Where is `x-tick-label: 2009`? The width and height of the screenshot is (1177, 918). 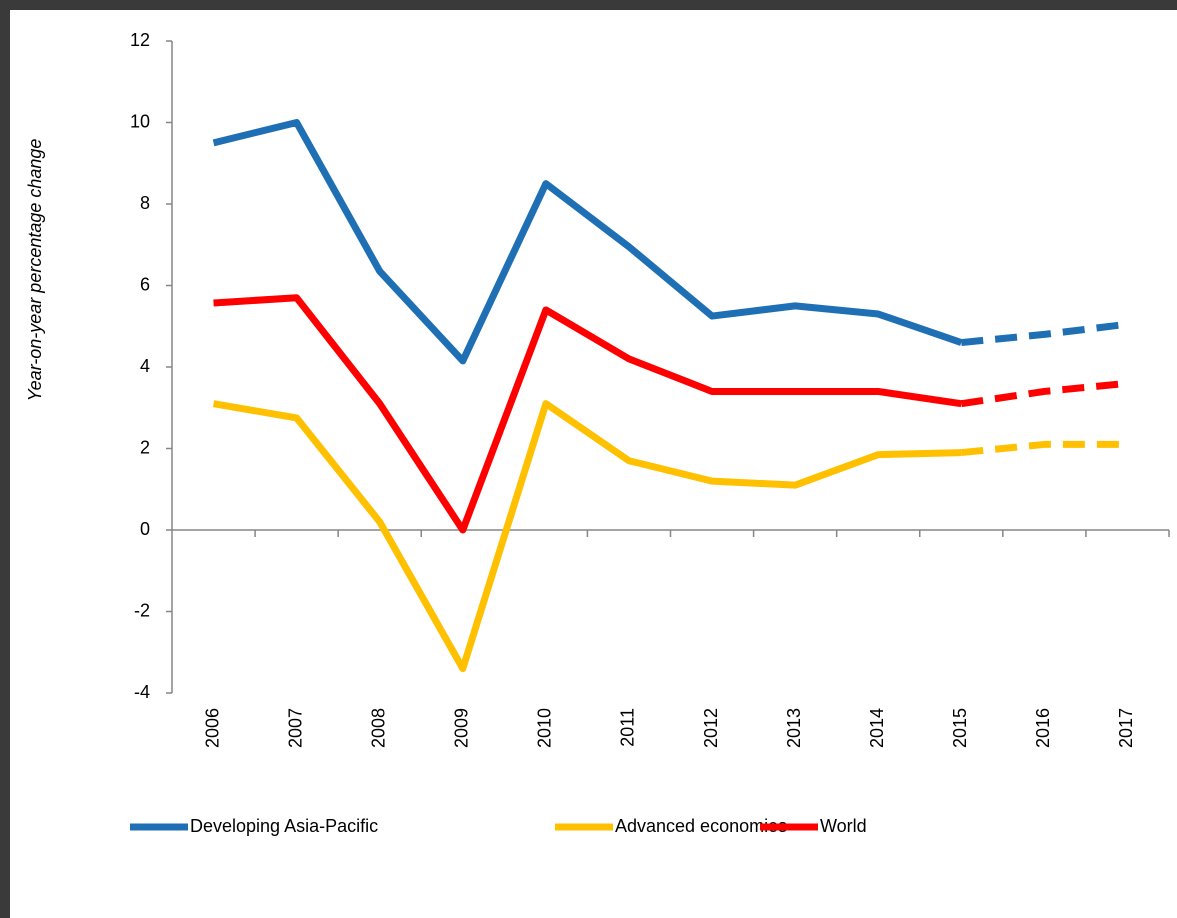 x-tick-label: 2009 is located at coordinates (462, 728).